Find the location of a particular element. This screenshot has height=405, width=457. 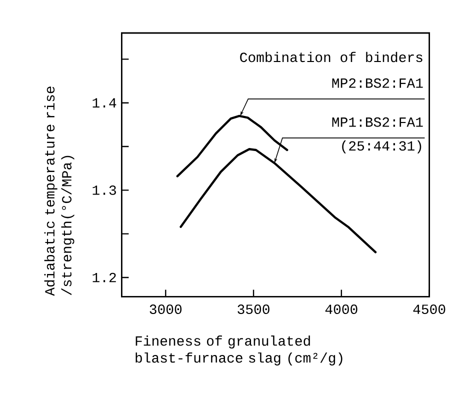

y-tick-label: 1.4 is located at coordinates (104, 103).